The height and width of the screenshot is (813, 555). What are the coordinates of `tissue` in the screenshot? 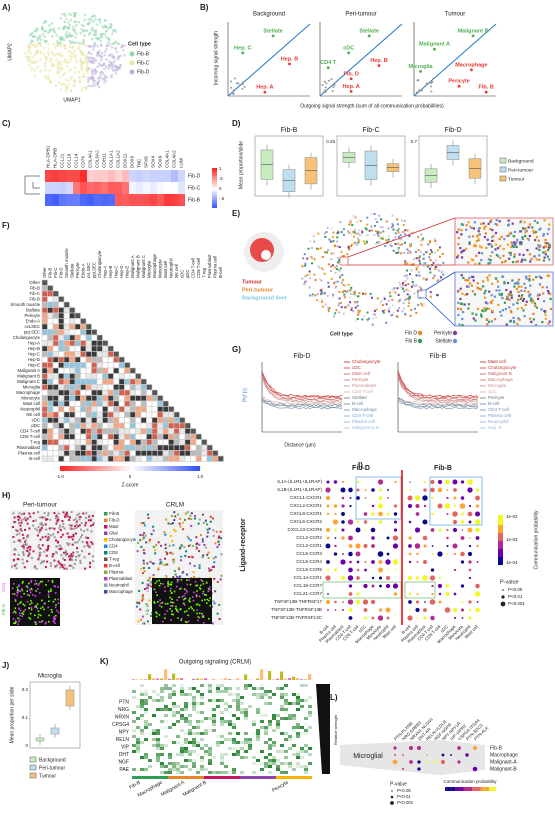 It's located at (266, 255).